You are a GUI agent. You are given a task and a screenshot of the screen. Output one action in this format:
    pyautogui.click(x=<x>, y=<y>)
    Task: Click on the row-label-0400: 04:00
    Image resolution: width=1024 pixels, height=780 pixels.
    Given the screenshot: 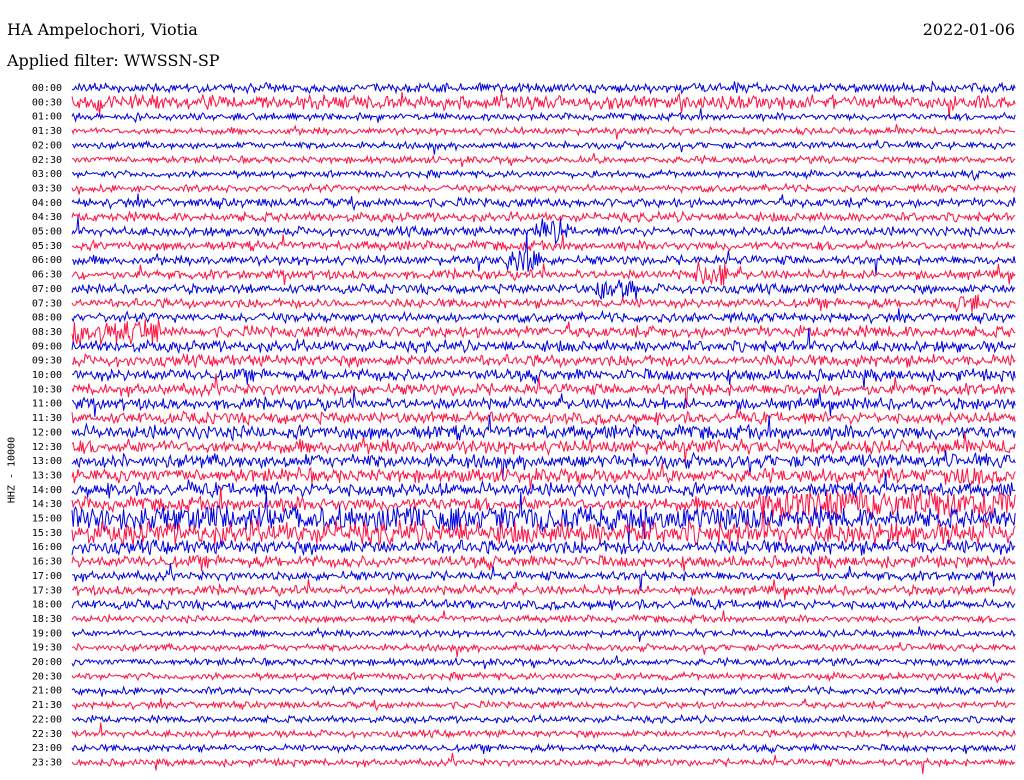 What is the action you would take?
    pyautogui.click(x=47, y=203)
    